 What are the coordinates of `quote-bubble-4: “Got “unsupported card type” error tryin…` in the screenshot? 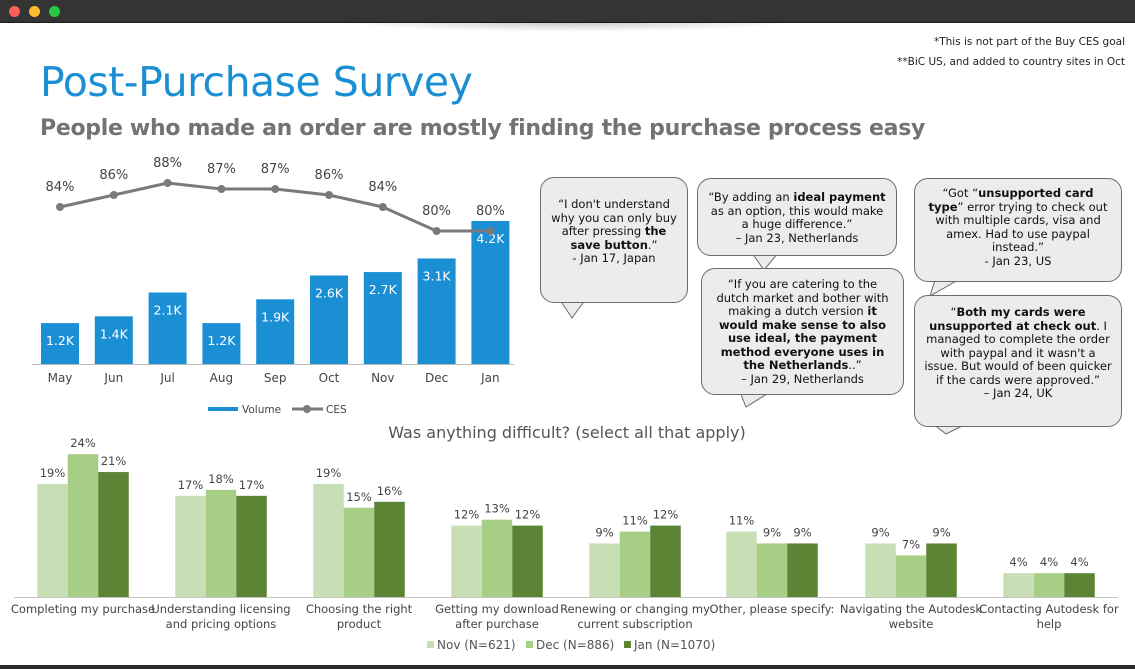 It's located at (1018, 230).